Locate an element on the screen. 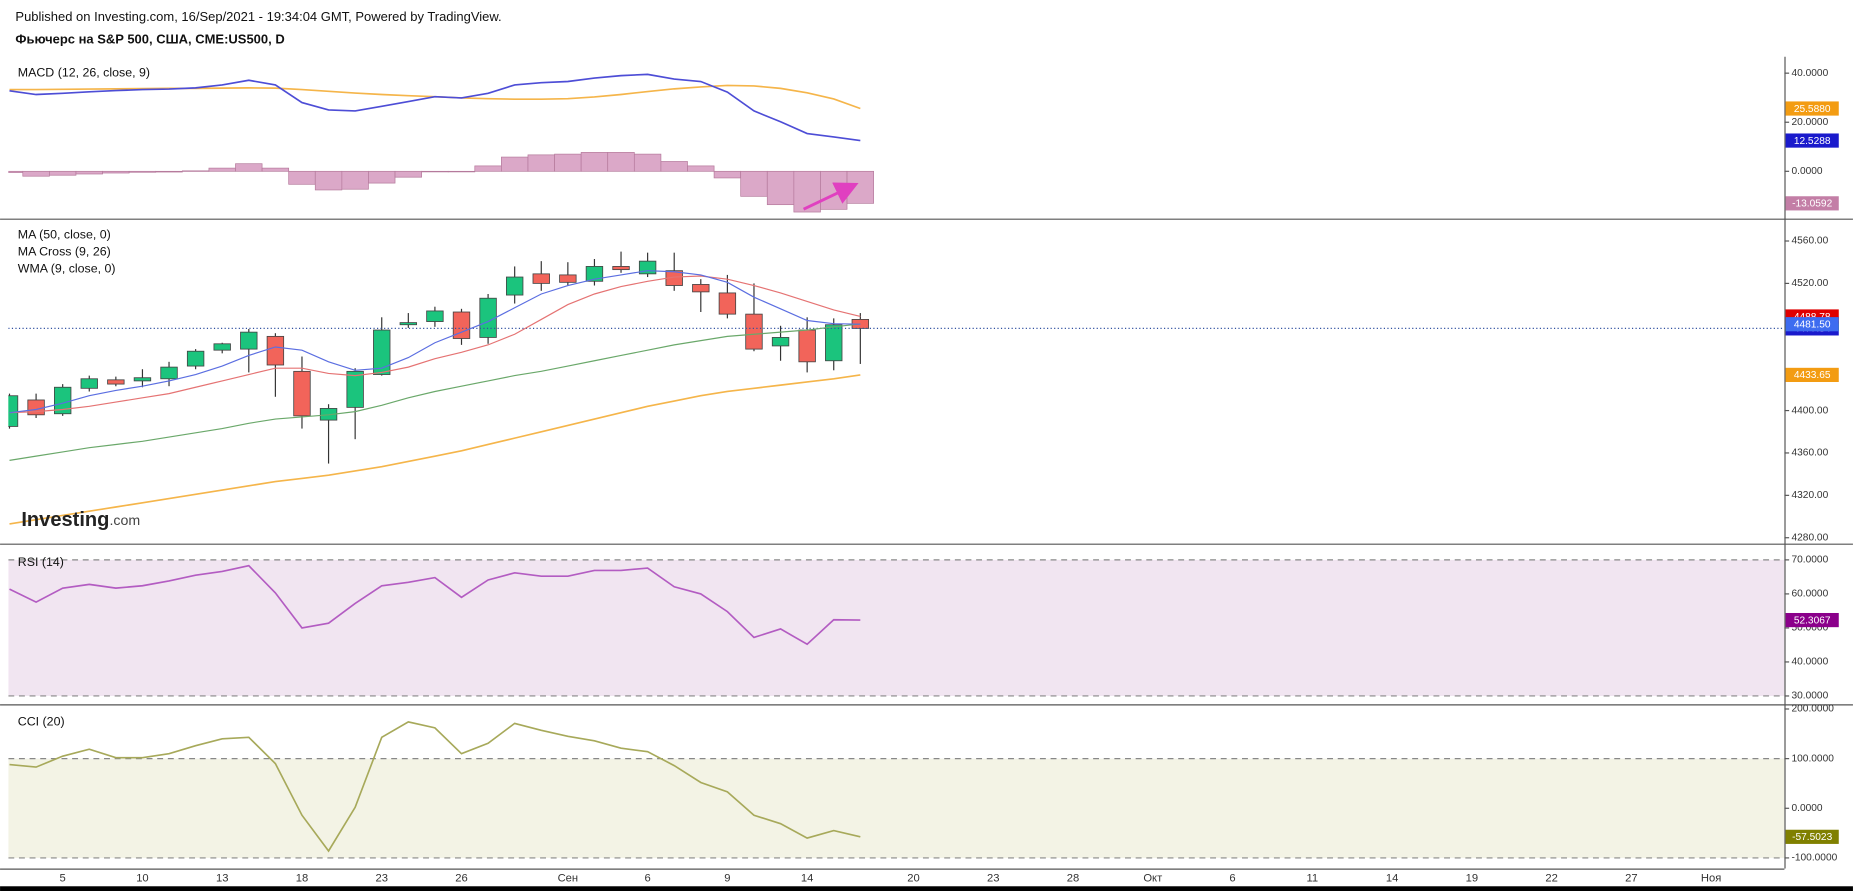 The width and height of the screenshot is (1853, 891). last-value-label: 25.5880 is located at coordinates (1812, 109).